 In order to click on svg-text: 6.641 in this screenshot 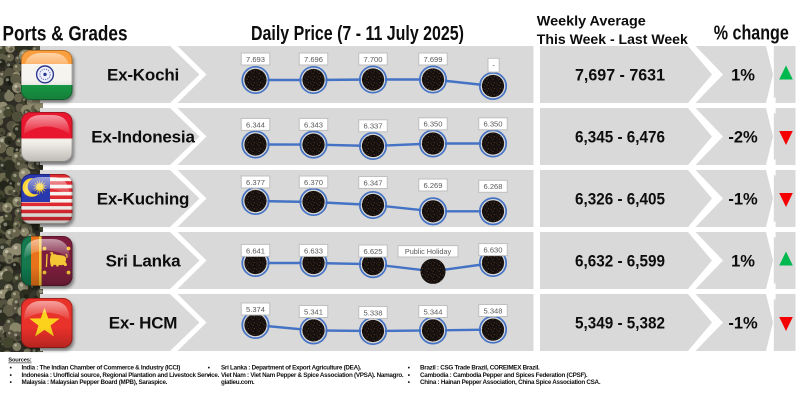, I will do `click(255, 250)`.